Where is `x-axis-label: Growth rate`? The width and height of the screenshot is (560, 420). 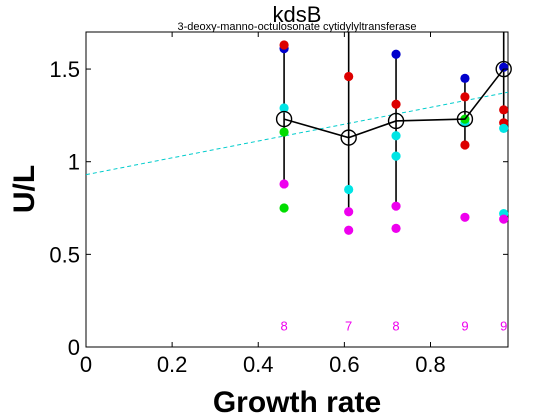 x-axis-label: Growth rate is located at coordinates (297, 402).